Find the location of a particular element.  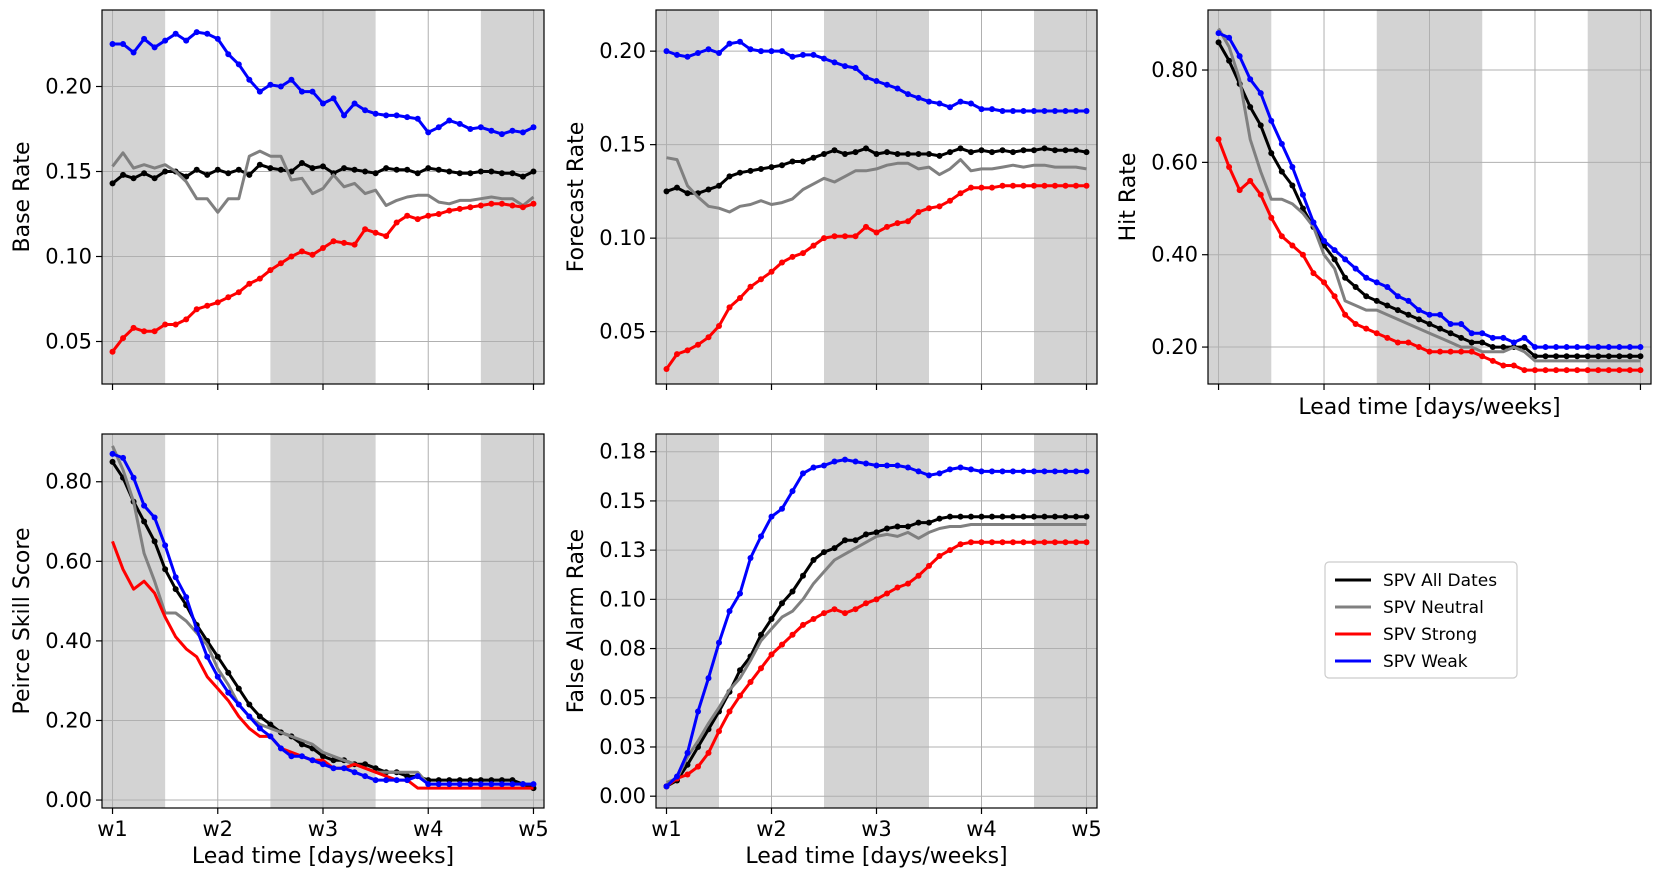

panel-base_rate: 0.05 0.10 0.15 0.20 Base Rate is located at coordinates (277, 199).